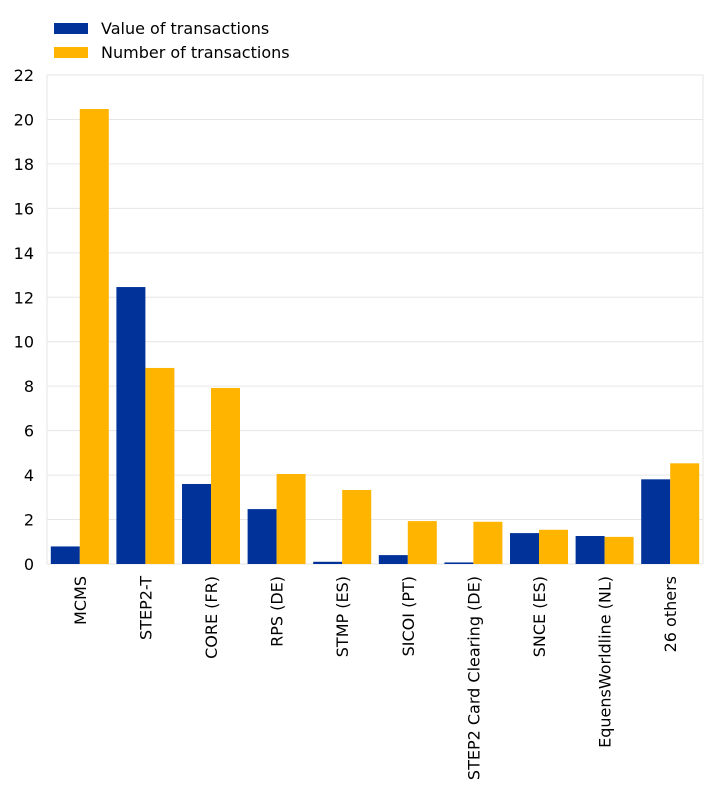  I want to click on y-tick-label: 8, so click(29, 386).